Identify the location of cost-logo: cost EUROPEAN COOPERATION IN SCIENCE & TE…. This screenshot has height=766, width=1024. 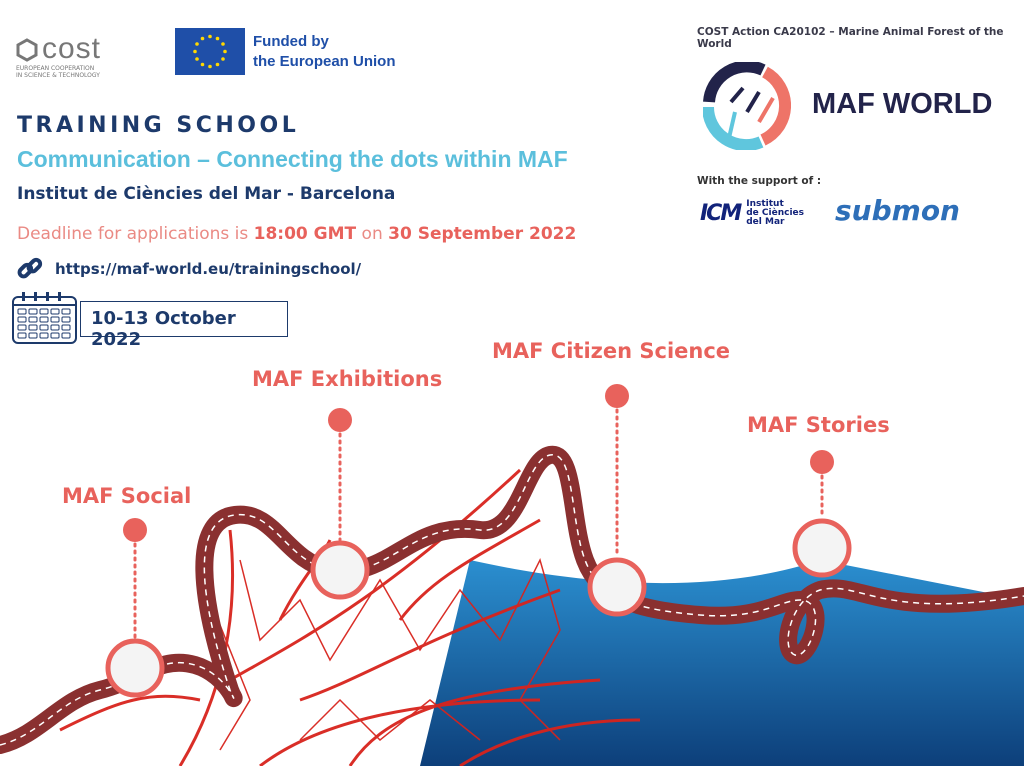
(59, 56).